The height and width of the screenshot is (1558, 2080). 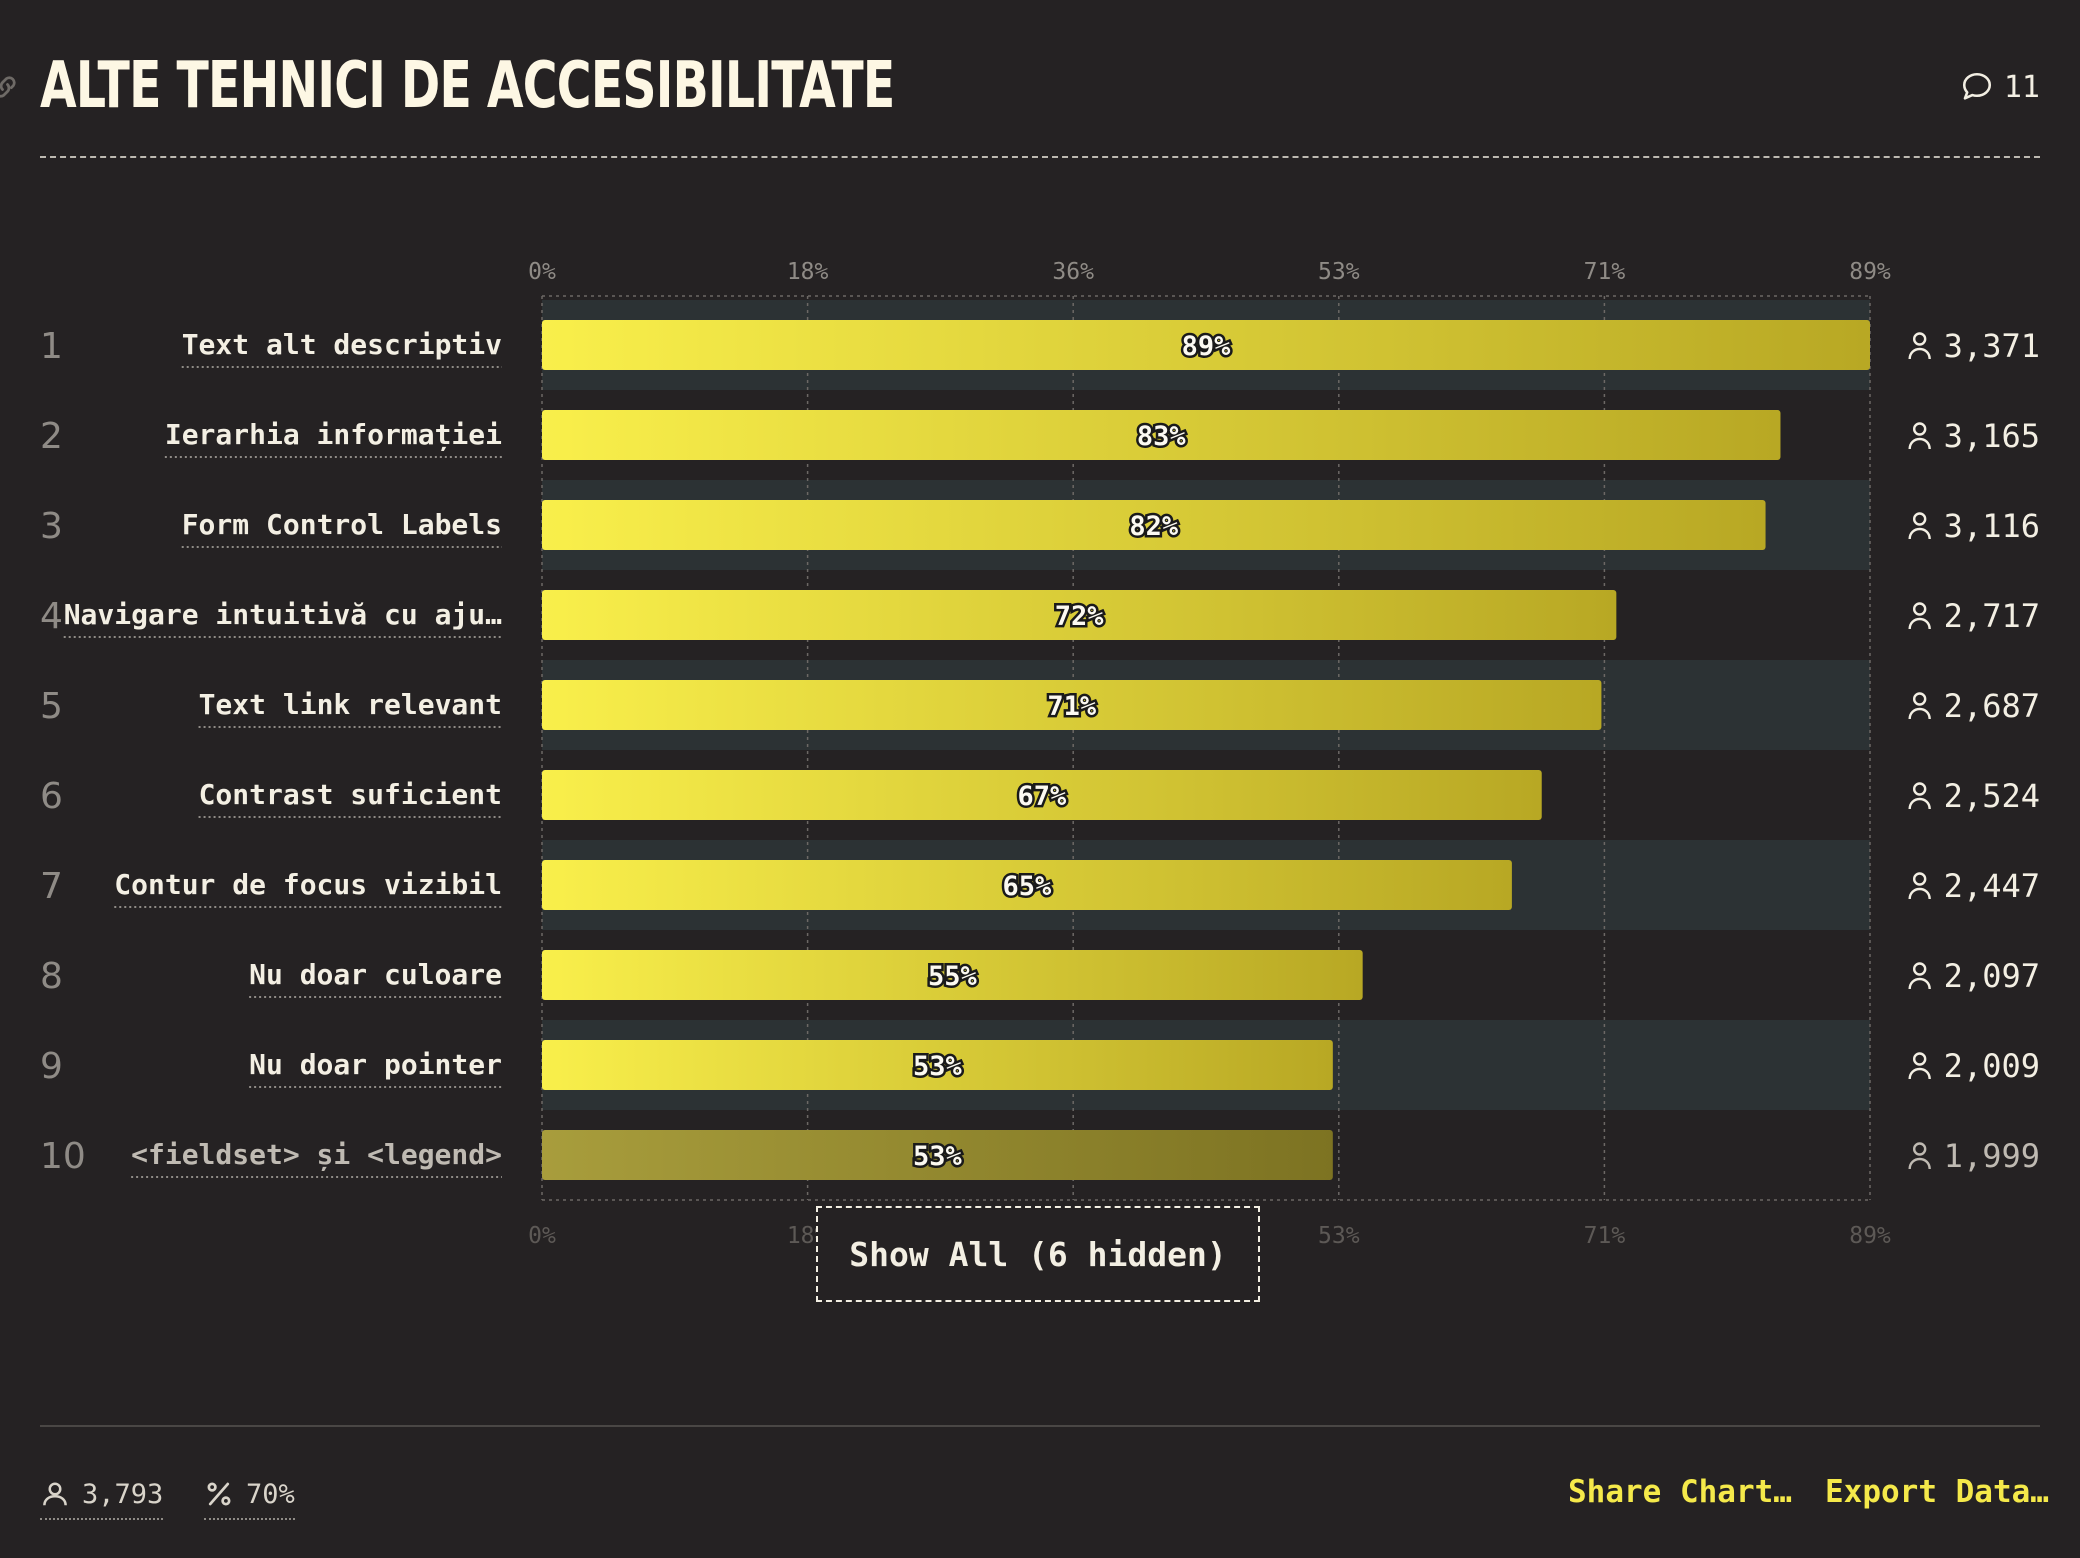 I want to click on respondent-count: 2,097, so click(x=1992, y=976).